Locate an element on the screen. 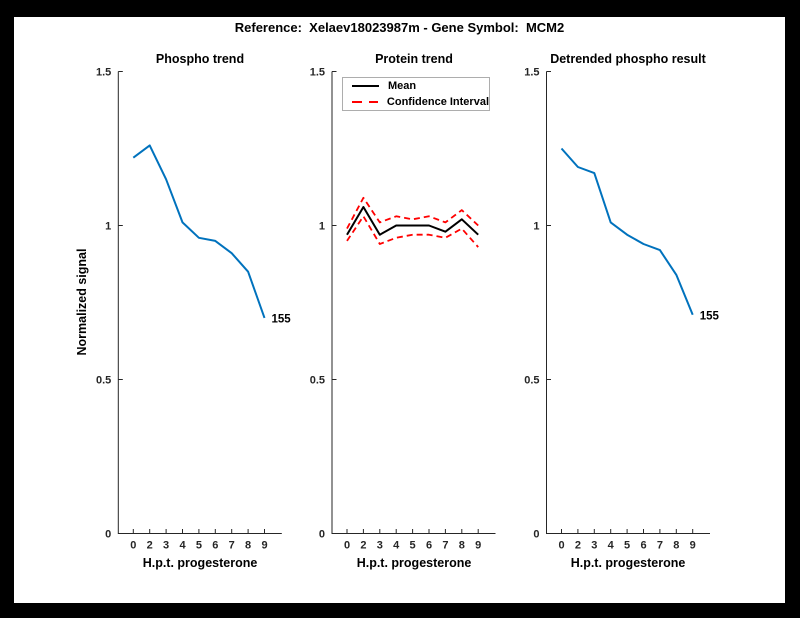 Image resolution: width=800 pixels, height=618 pixels. subplot-title-phospho-trend: Phospho trend is located at coordinates (200, 59).